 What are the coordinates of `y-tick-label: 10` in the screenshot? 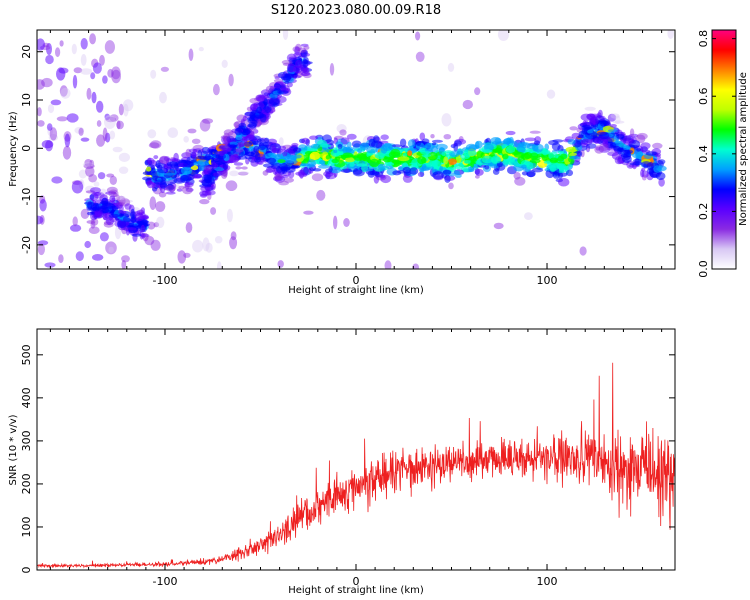 It's located at (26, 100).